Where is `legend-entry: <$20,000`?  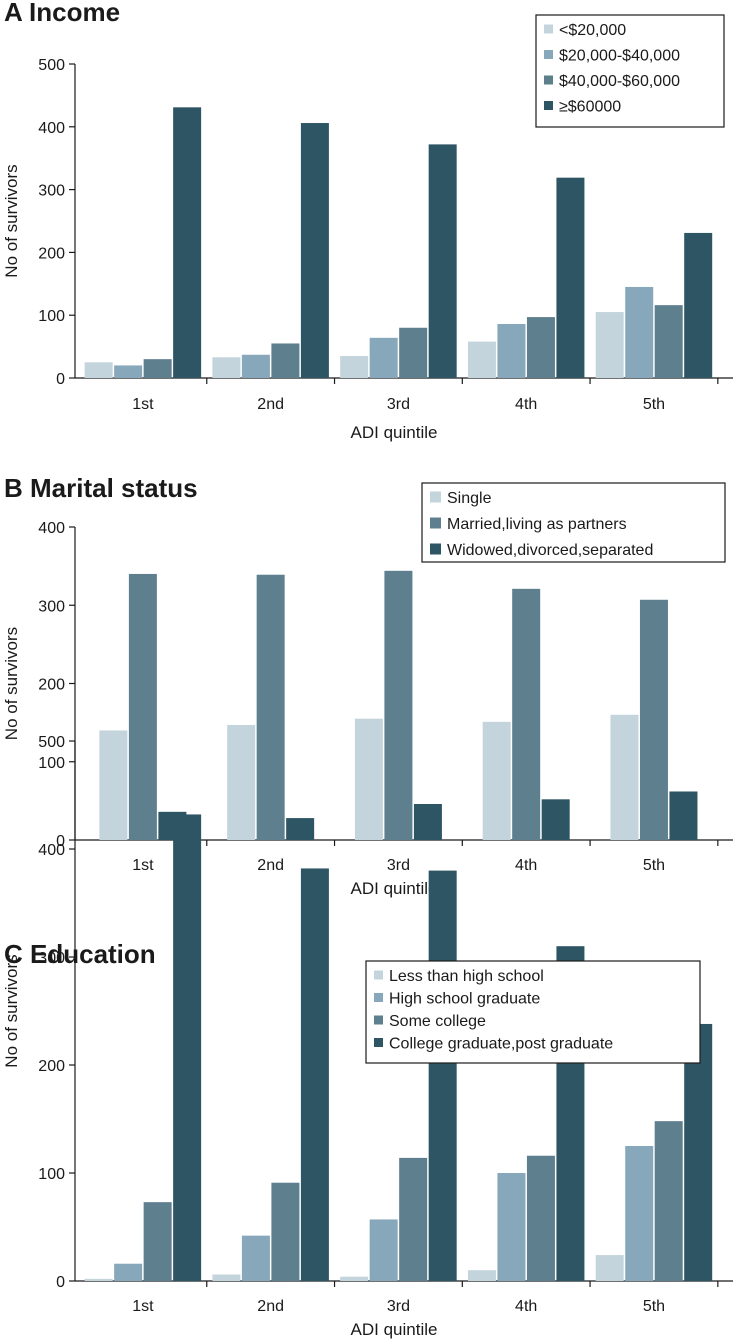 legend-entry: <$20,000 is located at coordinates (592, 30).